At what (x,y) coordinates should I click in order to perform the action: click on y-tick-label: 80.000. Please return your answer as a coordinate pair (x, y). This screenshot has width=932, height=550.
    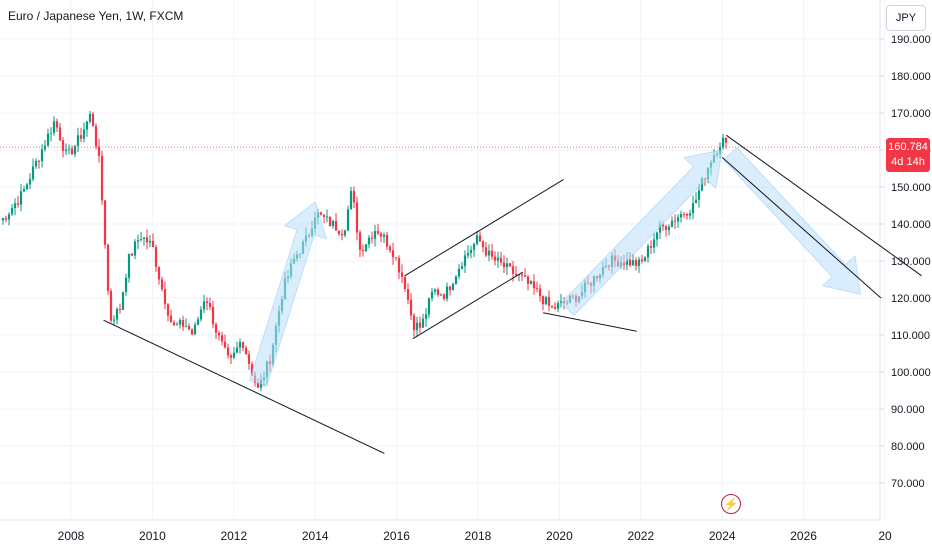
    Looking at the image, I should click on (908, 447).